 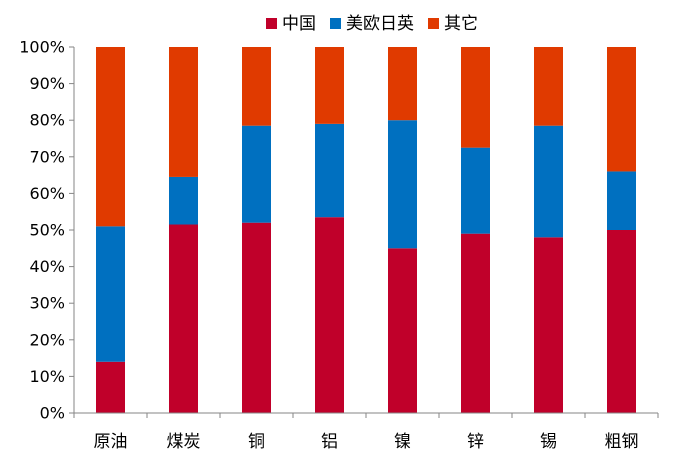 I want to click on x-tick-label: 锌, so click(x=475, y=442).